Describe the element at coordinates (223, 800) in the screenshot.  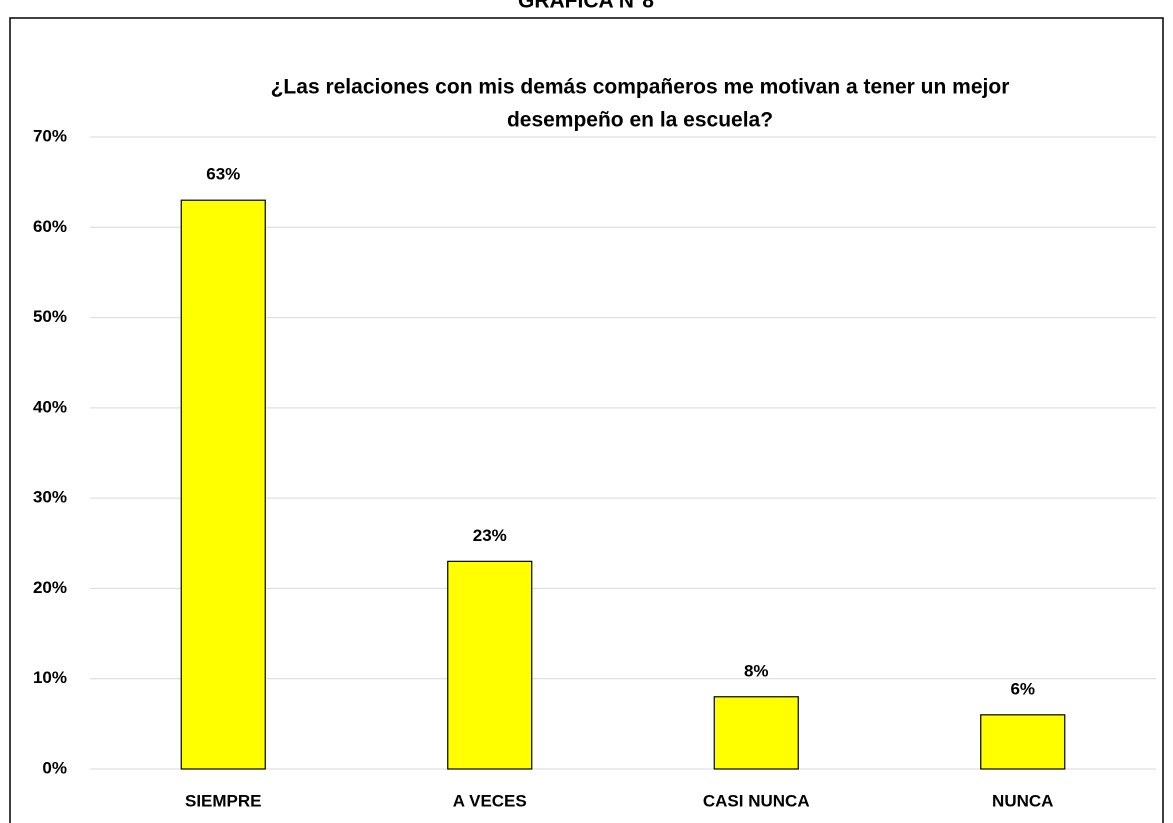
I see `x-tick-label: SIEMPRE` at that location.